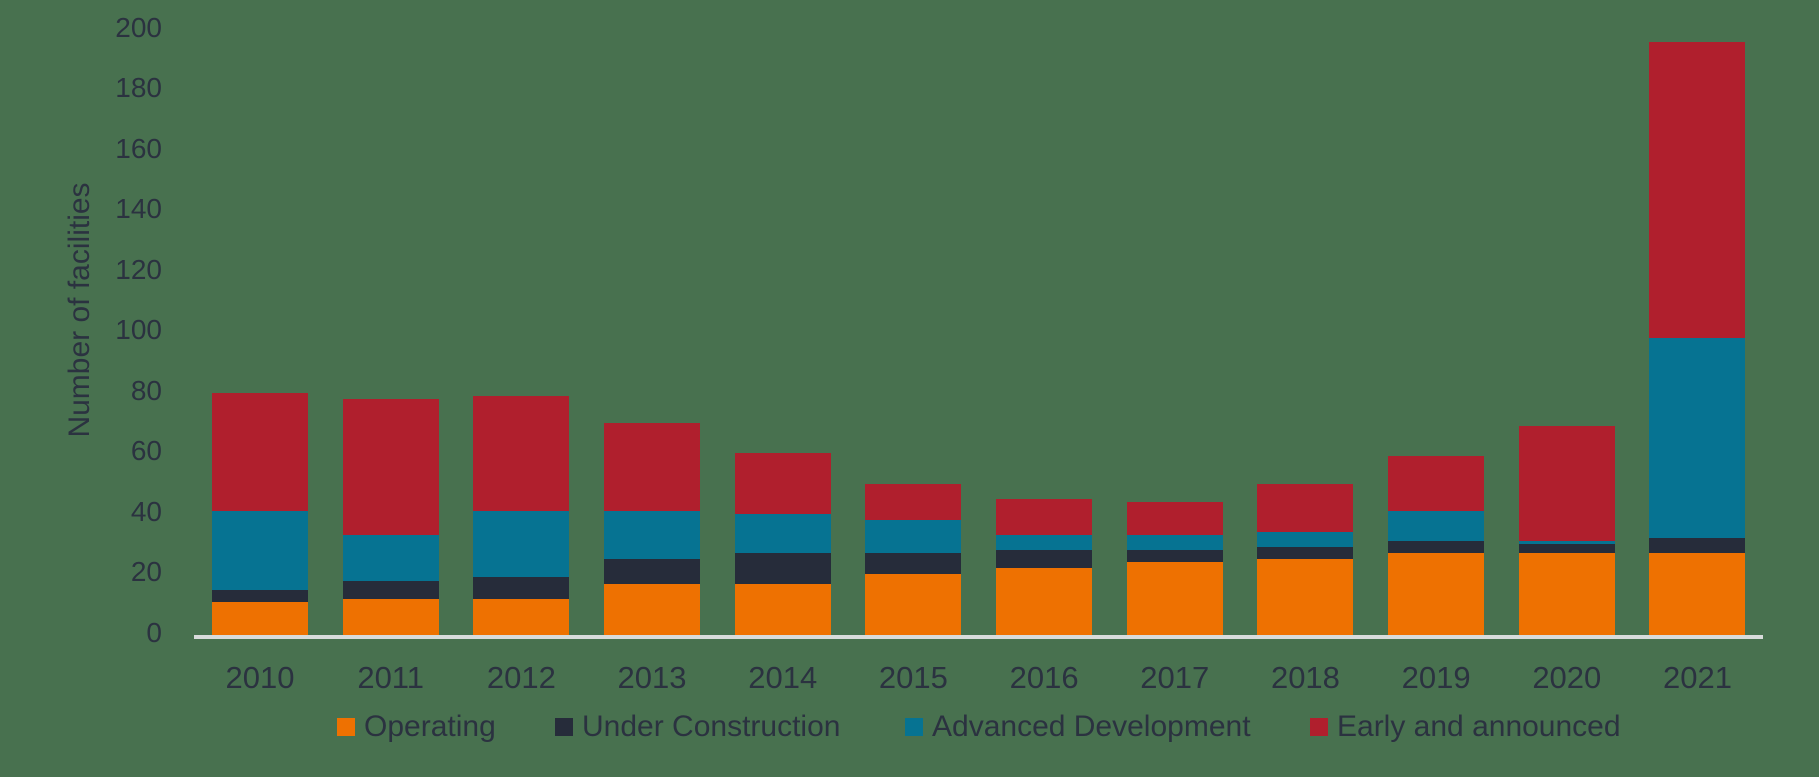  Describe the element at coordinates (783, 677) in the screenshot. I see `x-tick-label-2014: 2014` at that location.